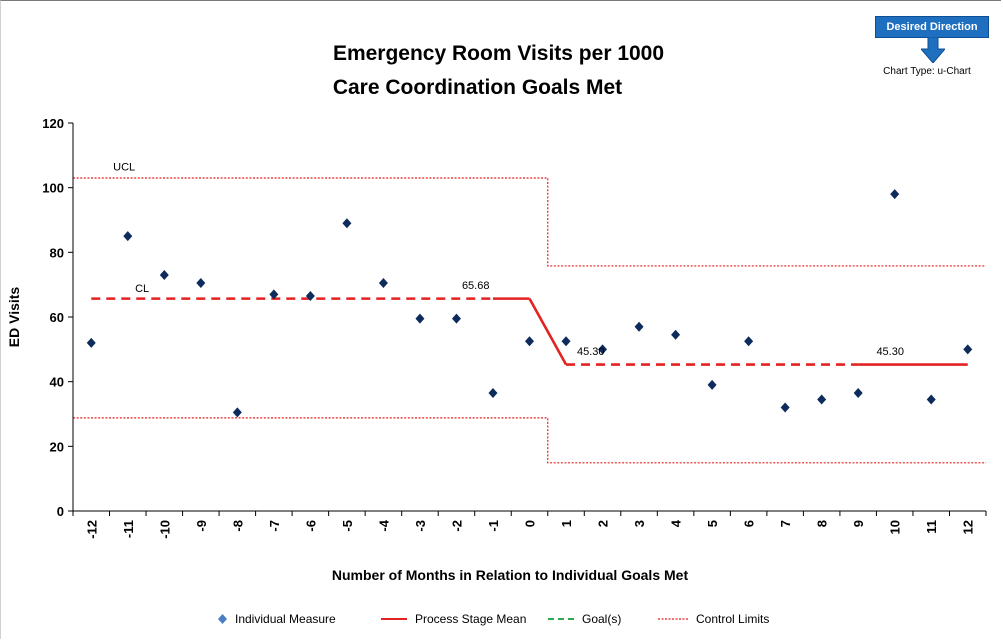 This screenshot has width=1003, height=641. What do you see at coordinates (548, 332) in the screenshot?
I see `process-stage-mean-segment` at bounding box center [548, 332].